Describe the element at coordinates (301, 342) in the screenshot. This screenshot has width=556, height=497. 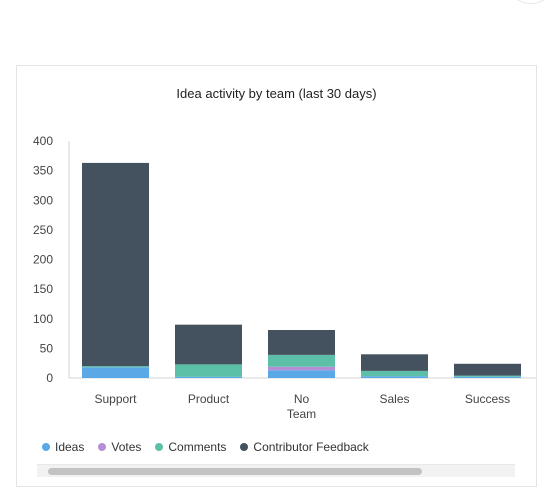
I see `bar-segment-contributor-feedback-no-team` at that location.